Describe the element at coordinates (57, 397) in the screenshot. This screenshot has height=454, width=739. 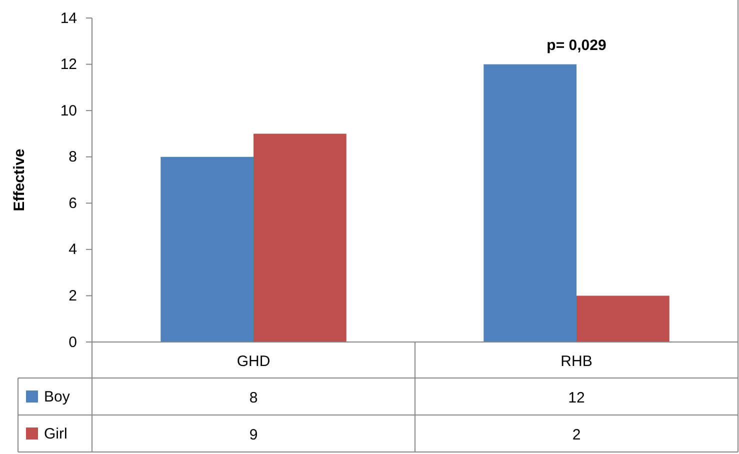
I see `legend-label: Boy` at that location.